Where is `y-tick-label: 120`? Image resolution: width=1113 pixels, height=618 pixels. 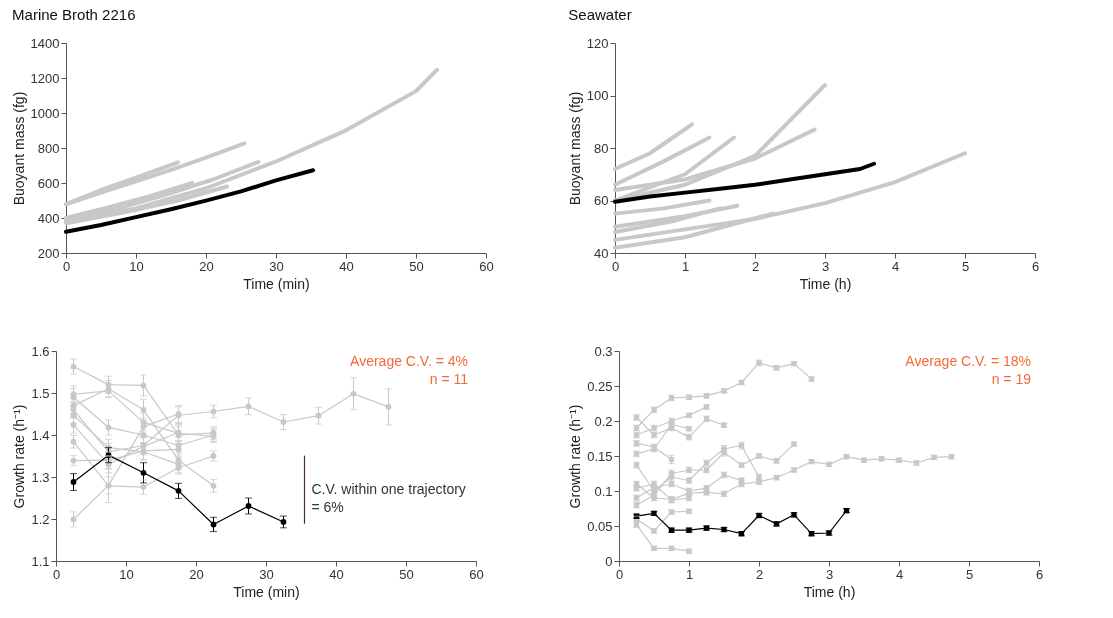
y-tick-label: 120 is located at coordinates (597, 43).